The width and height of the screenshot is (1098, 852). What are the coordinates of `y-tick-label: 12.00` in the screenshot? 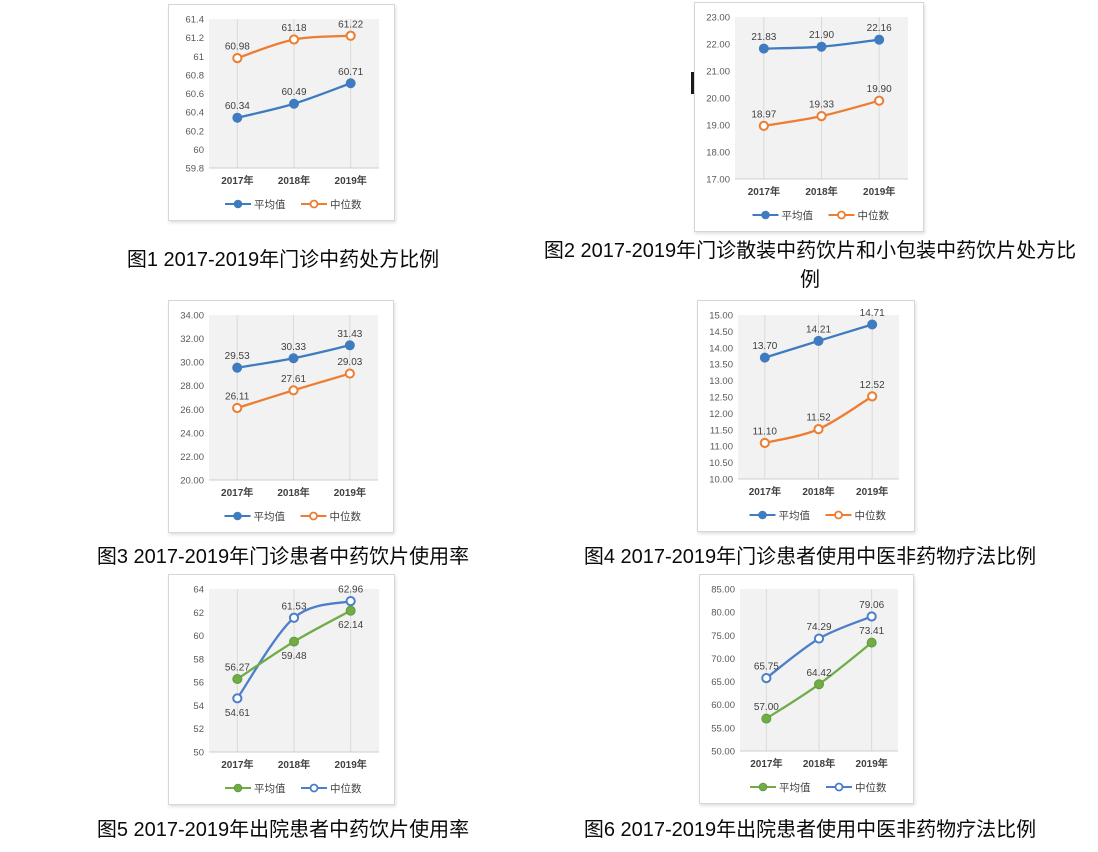 It's located at (721, 414).